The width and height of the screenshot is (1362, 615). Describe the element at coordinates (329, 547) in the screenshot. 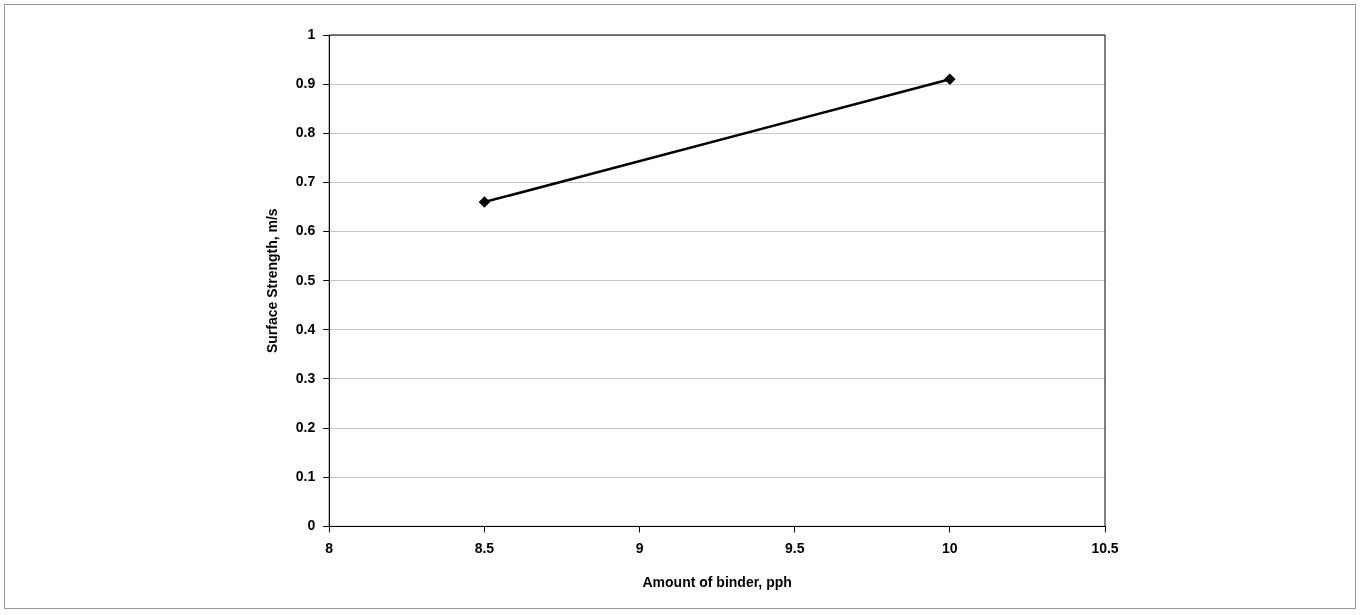

I see `x-tick-label: 8` at that location.